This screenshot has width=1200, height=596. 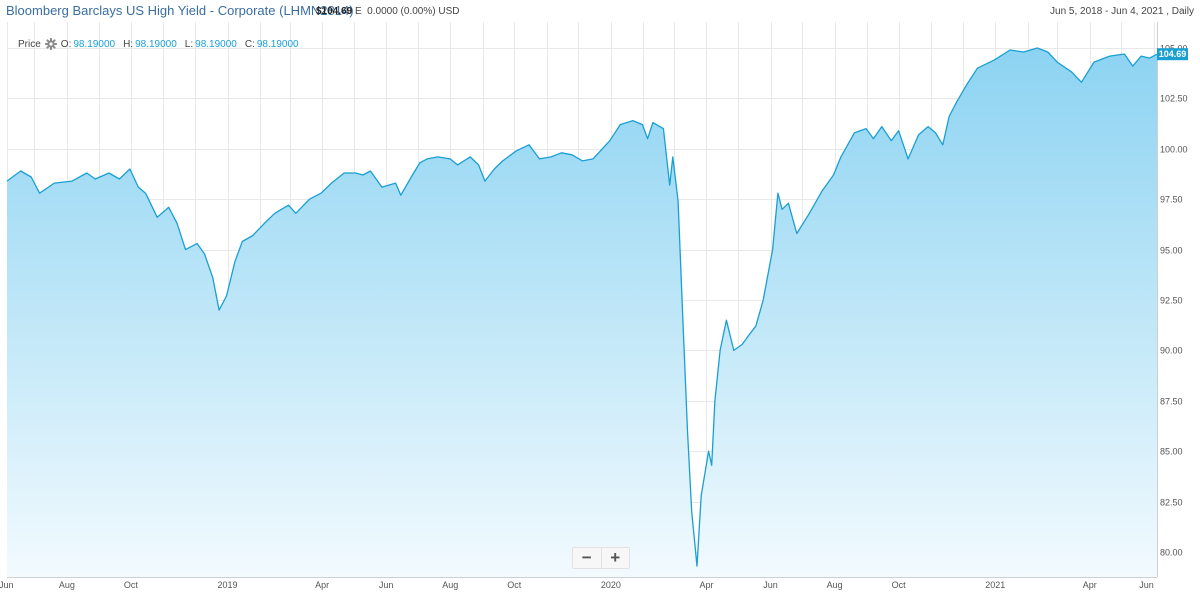 I want to click on high-value: 98.19000, so click(x=156, y=44).